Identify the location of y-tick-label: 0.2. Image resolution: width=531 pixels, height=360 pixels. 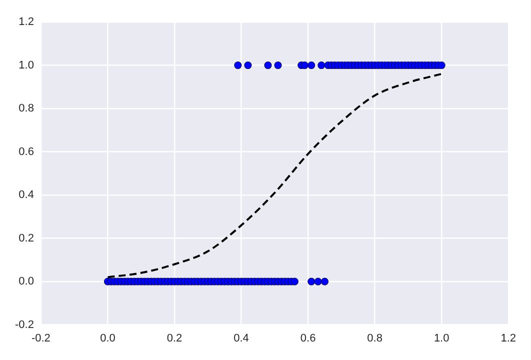
(26, 238).